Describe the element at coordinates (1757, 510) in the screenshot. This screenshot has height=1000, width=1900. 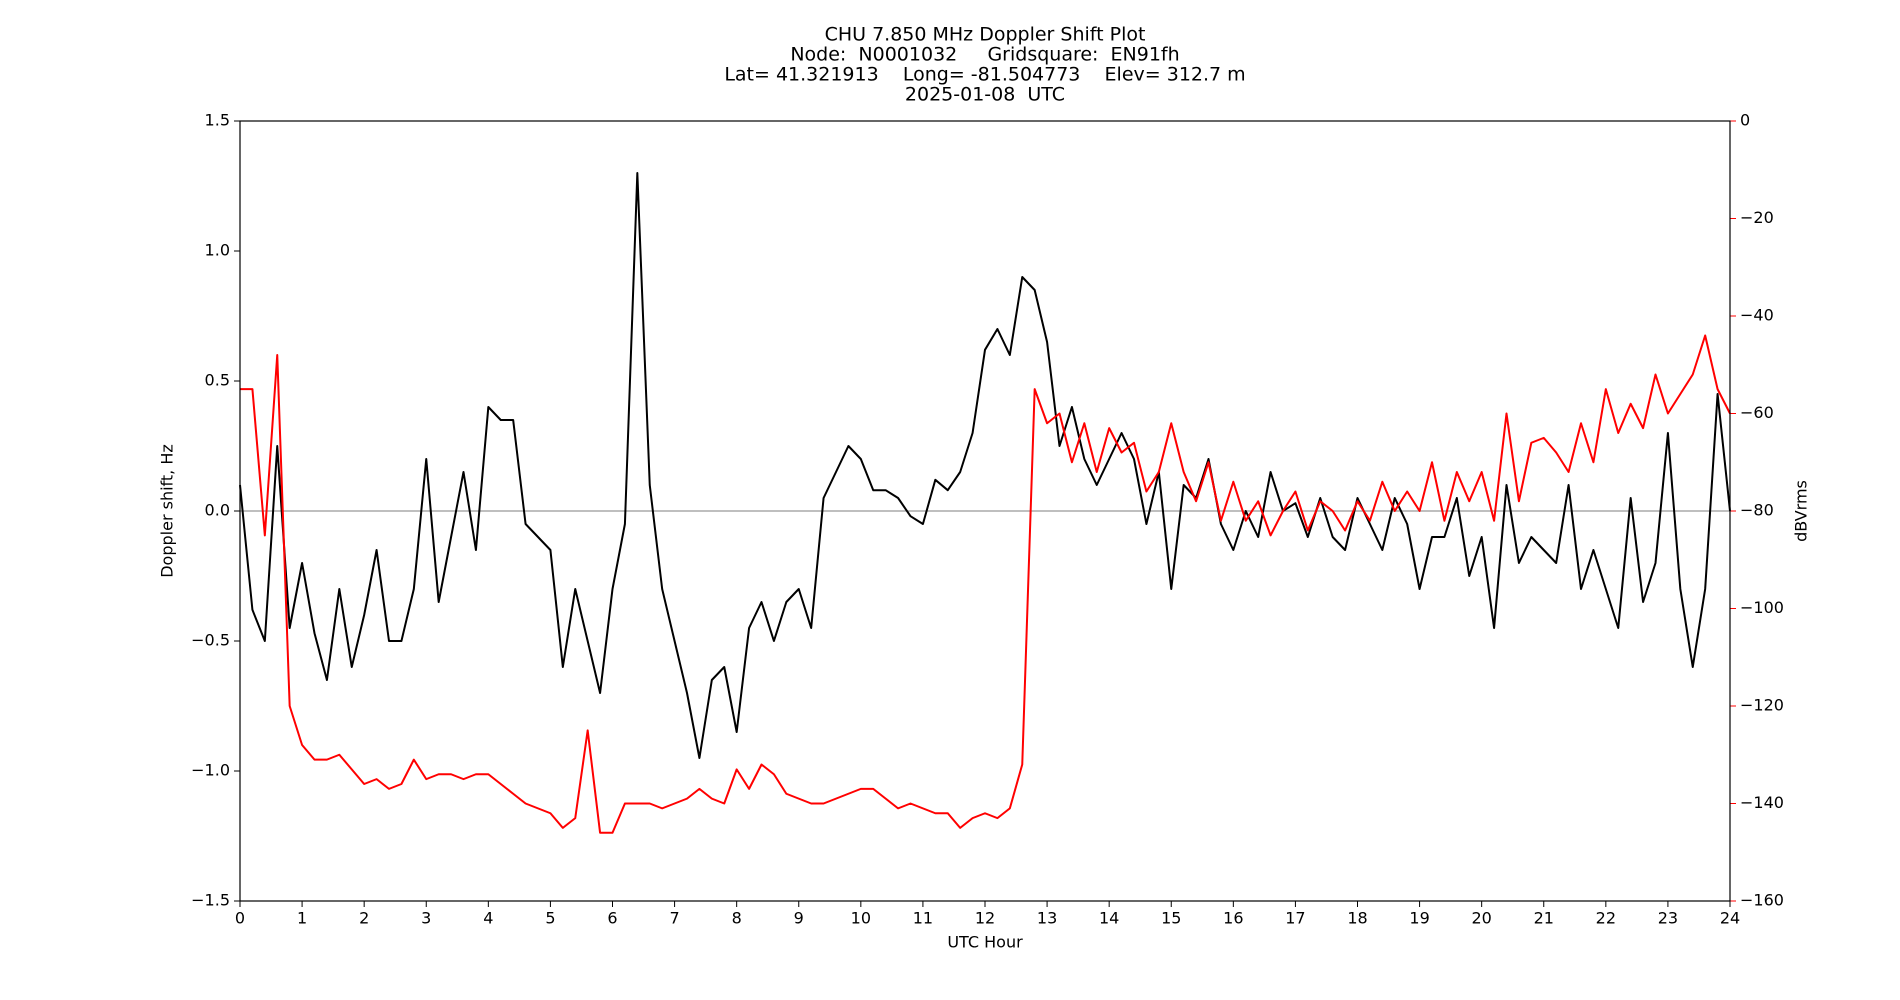
I see `y2-tick-label: −80` at that location.